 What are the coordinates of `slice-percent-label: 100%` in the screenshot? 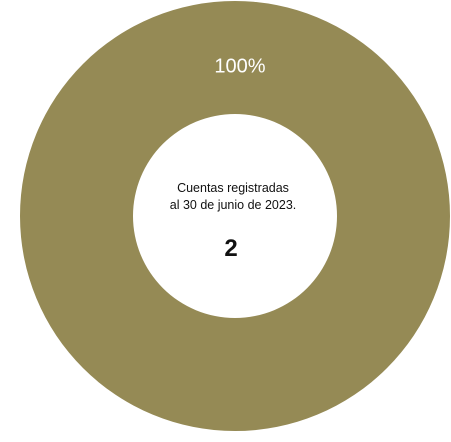 It's located at (239, 67).